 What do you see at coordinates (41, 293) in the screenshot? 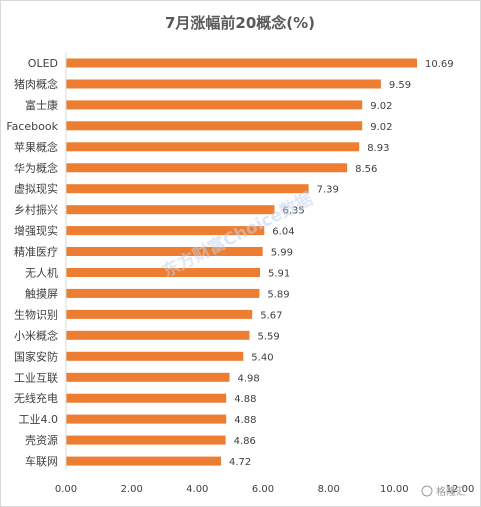
I see `category-label: 触摸屏` at bounding box center [41, 293].